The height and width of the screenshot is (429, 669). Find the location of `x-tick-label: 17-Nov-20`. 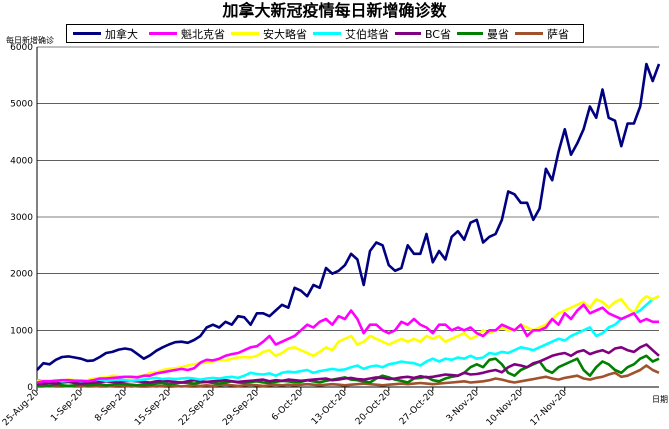

x-tick-label: 17-Nov-20 is located at coordinates (549, 408).